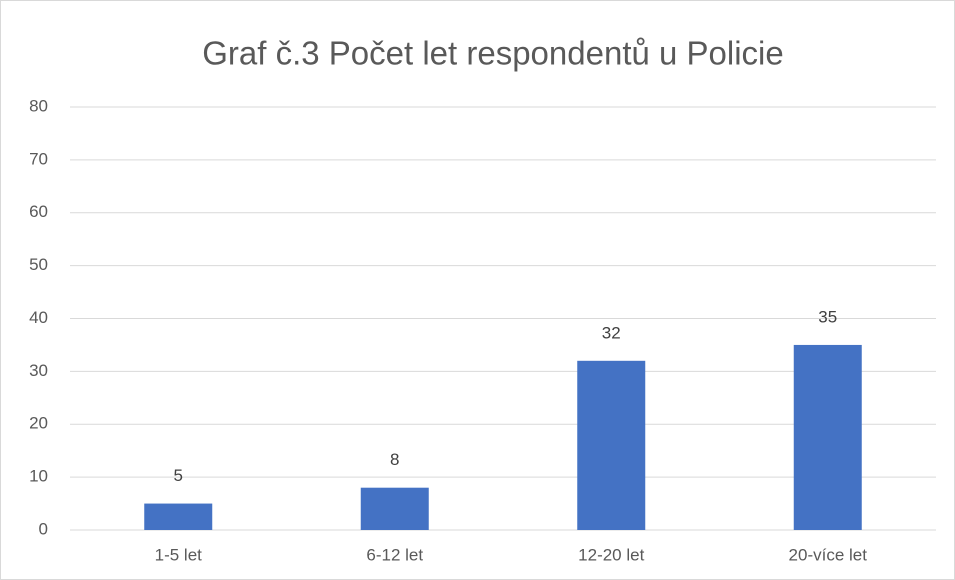  Describe the element at coordinates (394, 554) in the screenshot. I see `x-tick-label: 6-12 let` at that location.